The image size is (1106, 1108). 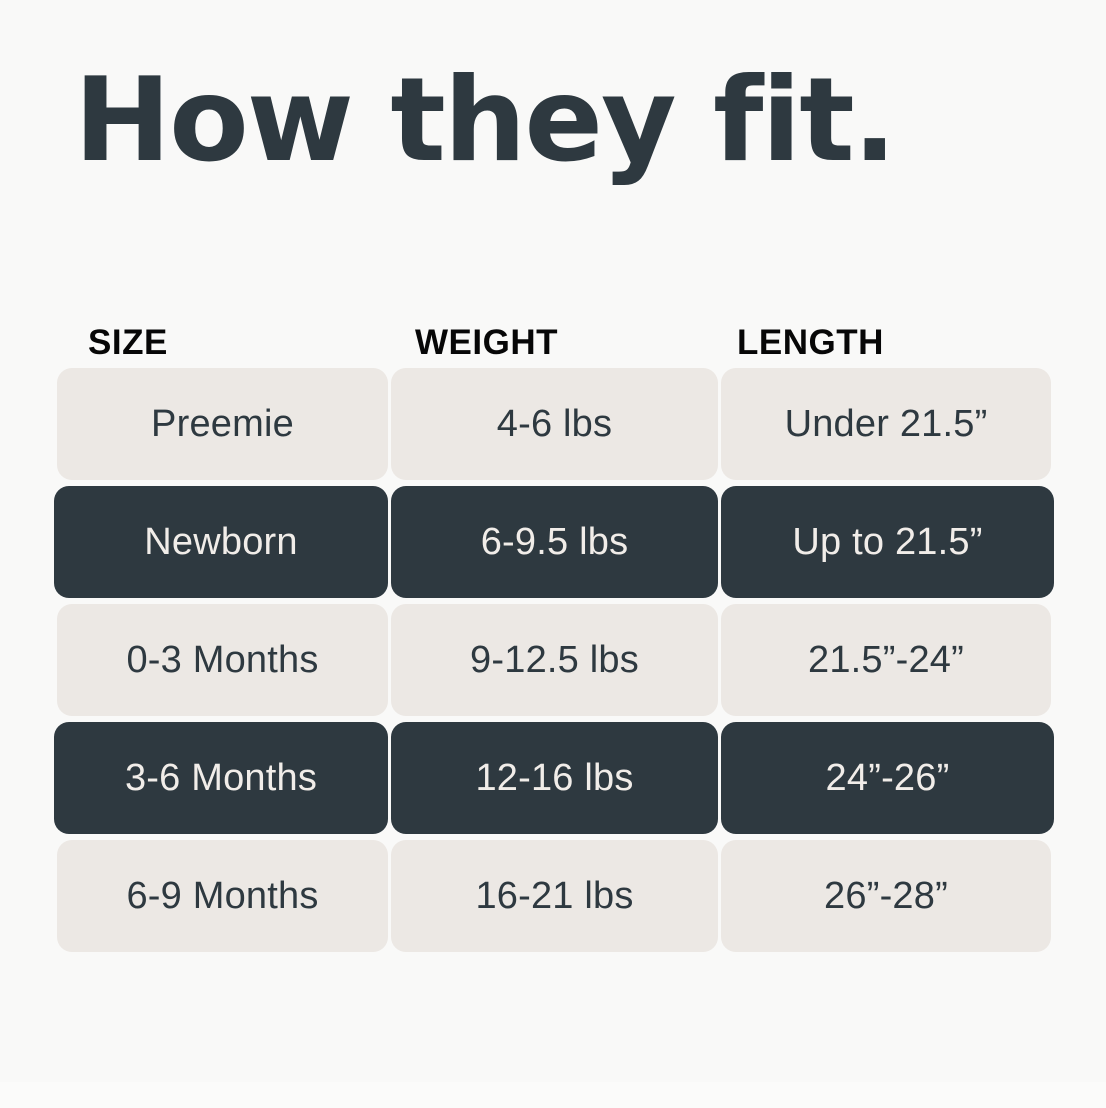 What do you see at coordinates (887, 542) in the screenshot?
I see `cell-length: Up to 21.5”` at bounding box center [887, 542].